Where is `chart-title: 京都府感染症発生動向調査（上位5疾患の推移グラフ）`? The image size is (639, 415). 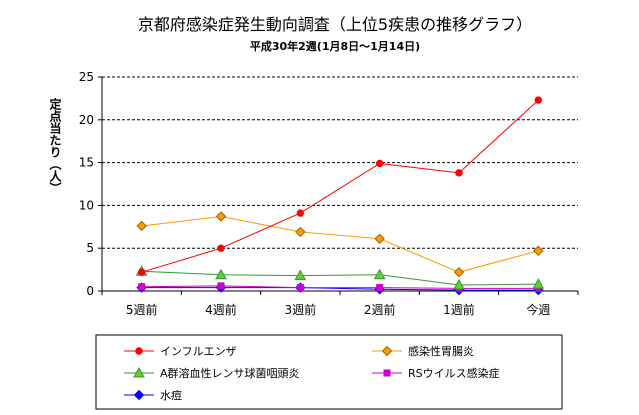
chart-title: 京都府感染症発生動向調査（上位5疾患の推移グラフ） is located at coordinates (335, 24).